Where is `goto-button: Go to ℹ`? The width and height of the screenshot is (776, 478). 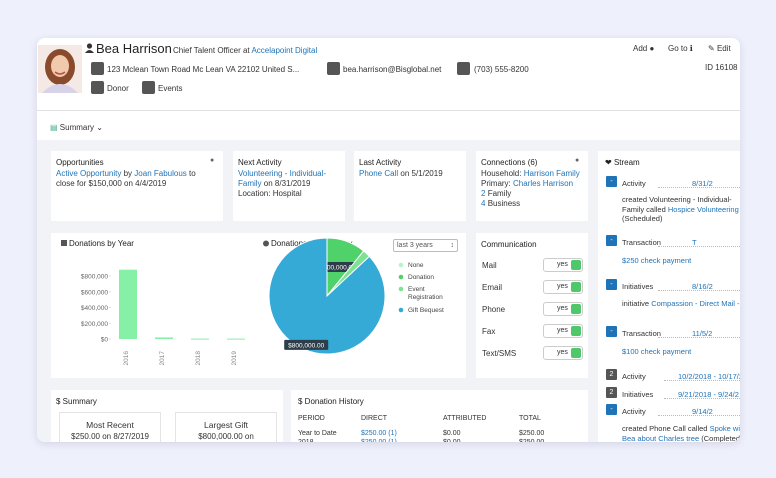
goto-button: Go to ℹ is located at coordinates (680, 48).